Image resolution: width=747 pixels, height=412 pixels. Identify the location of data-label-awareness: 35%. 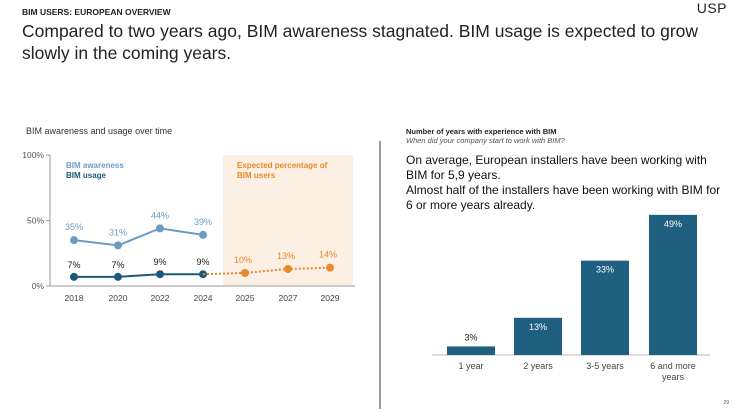
(74, 227).